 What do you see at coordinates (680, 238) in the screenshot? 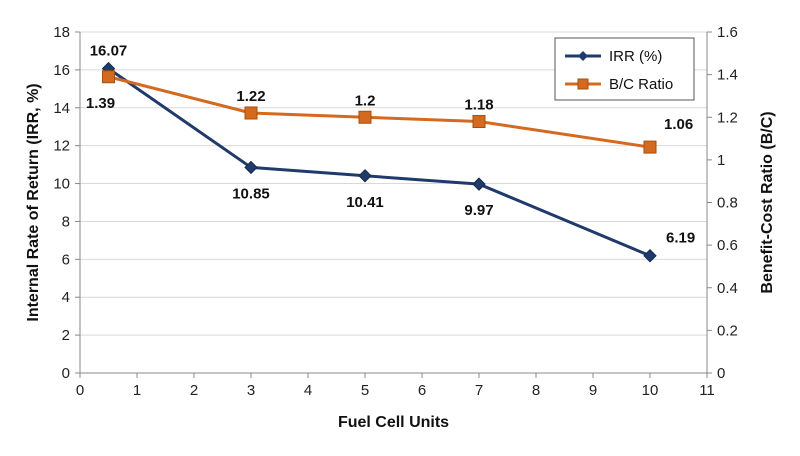
I see `irr-data-label: 6.19` at bounding box center [680, 238].